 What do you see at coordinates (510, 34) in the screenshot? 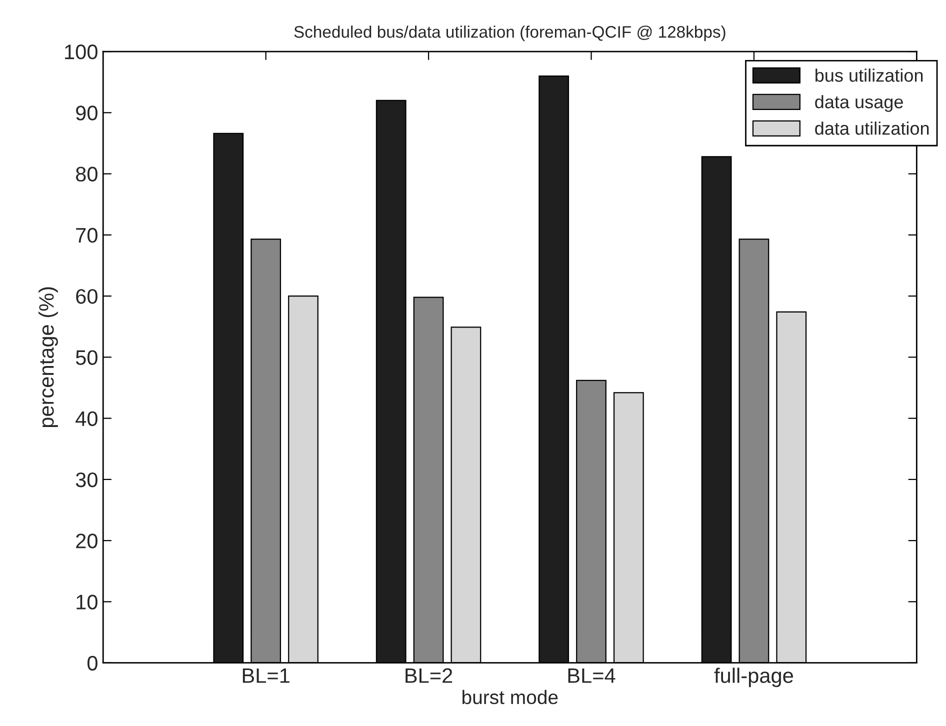
I see `chart-title: Scheduled bus/data utilization (foreman-QCIF @ 128kbps)` at bounding box center [510, 34].